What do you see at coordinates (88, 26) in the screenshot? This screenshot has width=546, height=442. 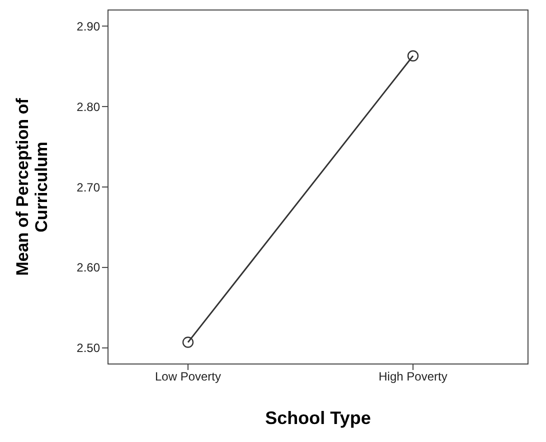 I see `y-tick-label: 2.90` at bounding box center [88, 26].